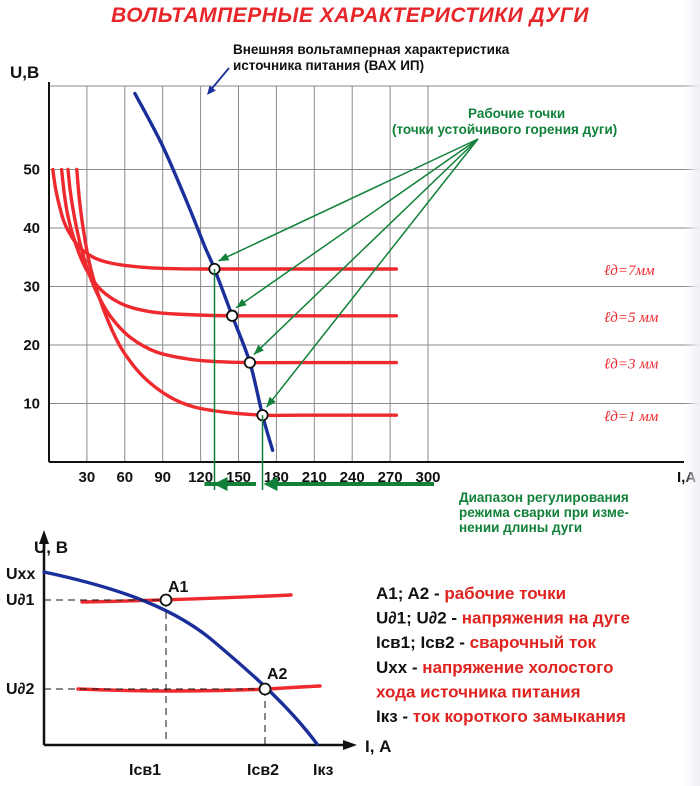 The height and width of the screenshot is (786, 700). Describe the element at coordinates (631, 318) in the screenshot. I see `arc-length-label: ℓд=5 мм` at that location.